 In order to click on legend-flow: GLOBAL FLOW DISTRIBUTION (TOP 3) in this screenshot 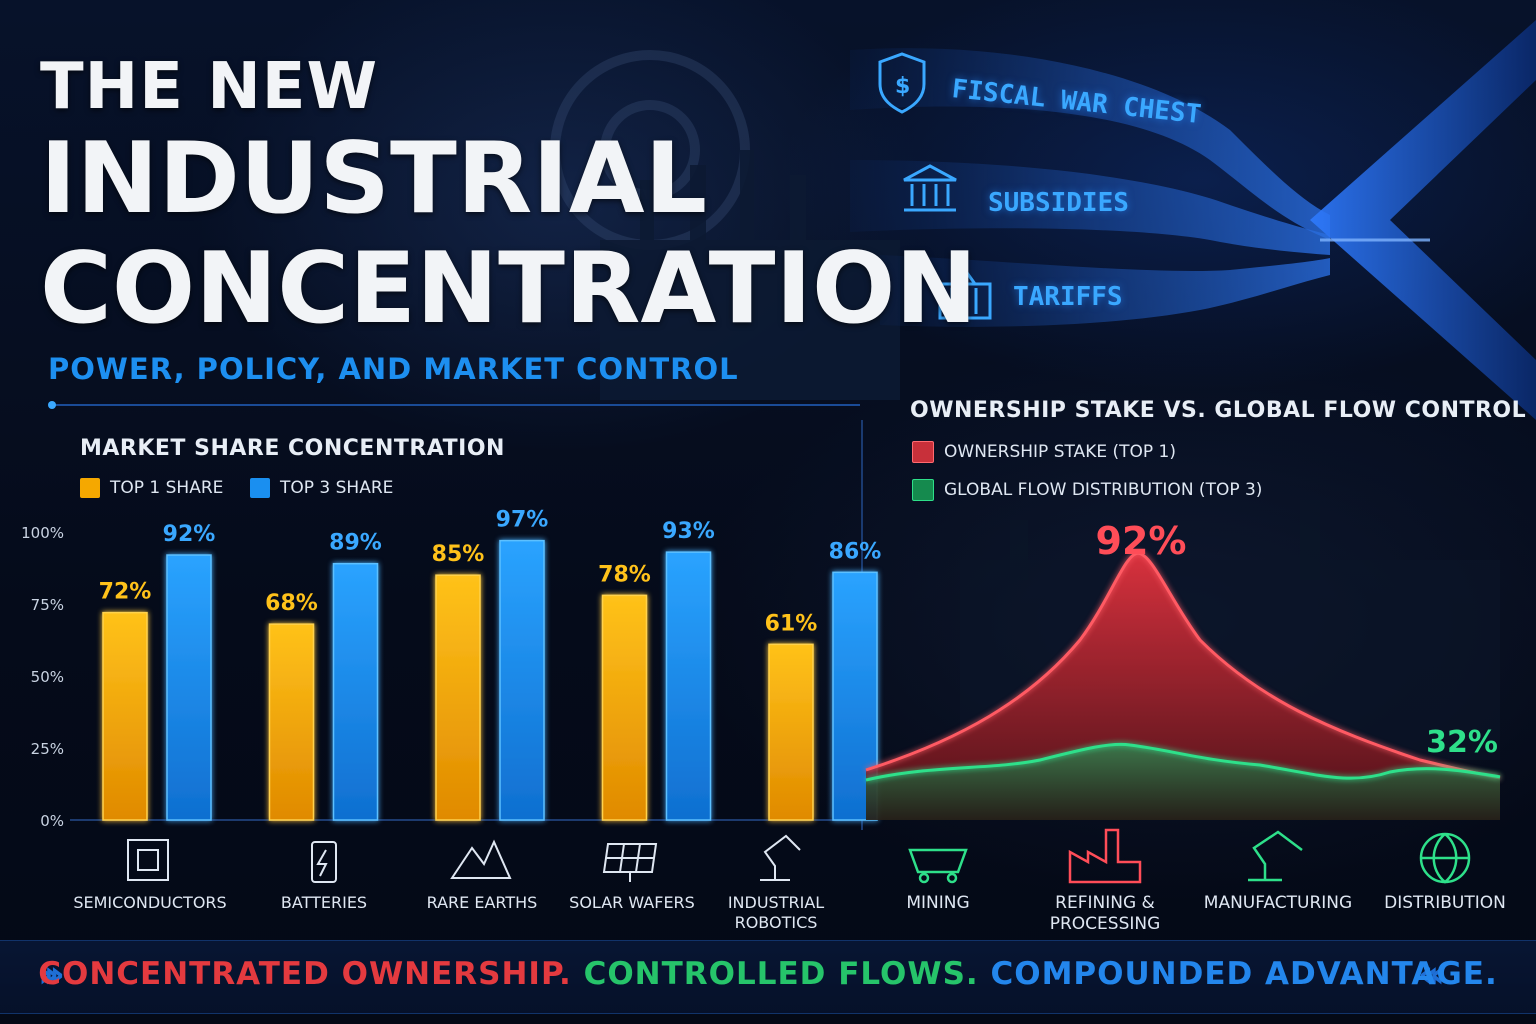, I will do `click(1087, 490)`.